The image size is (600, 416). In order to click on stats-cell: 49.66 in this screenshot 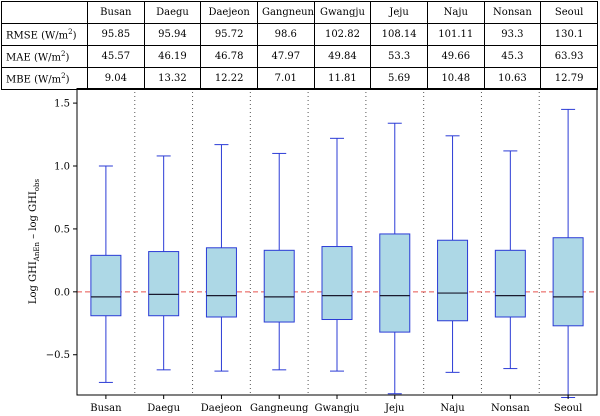, I will do `click(455, 56)`.